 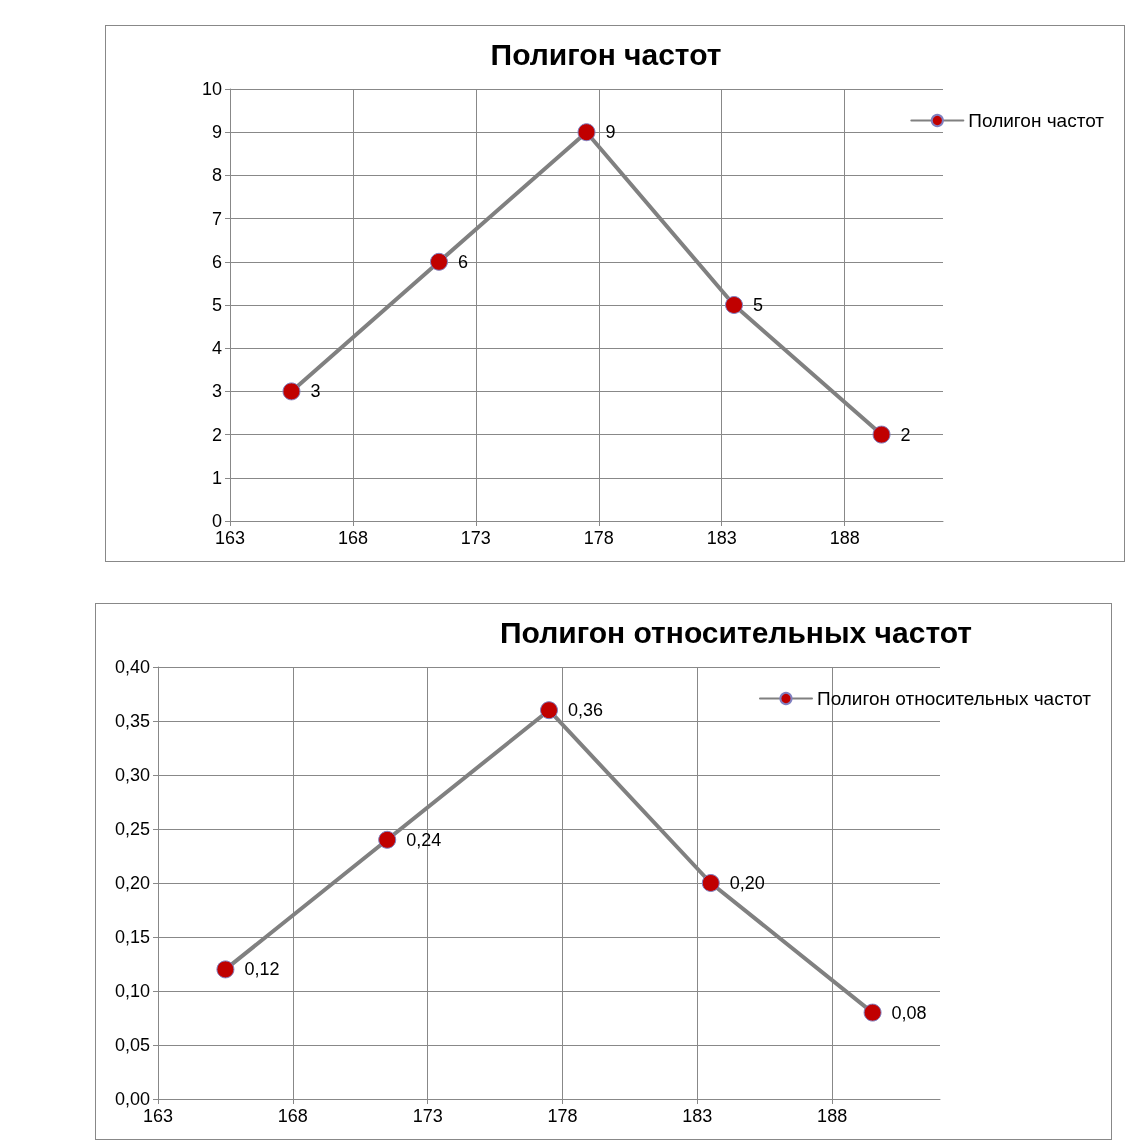 What do you see at coordinates (462, 261) in the screenshot?
I see `data-label: 6` at bounding box center [462, 261].